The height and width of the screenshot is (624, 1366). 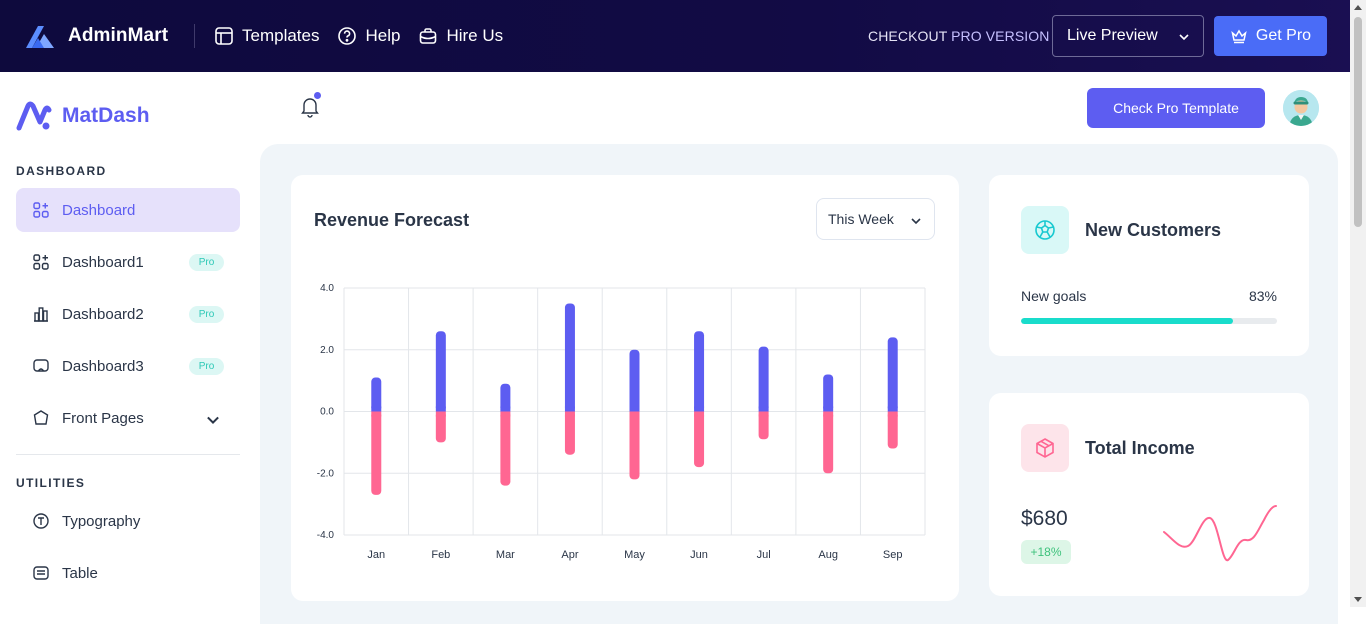 What do you see at coordinates (699, 555) in the screenshot?
I see `x-tick-label: Jun` at bounding box center [699, 555].